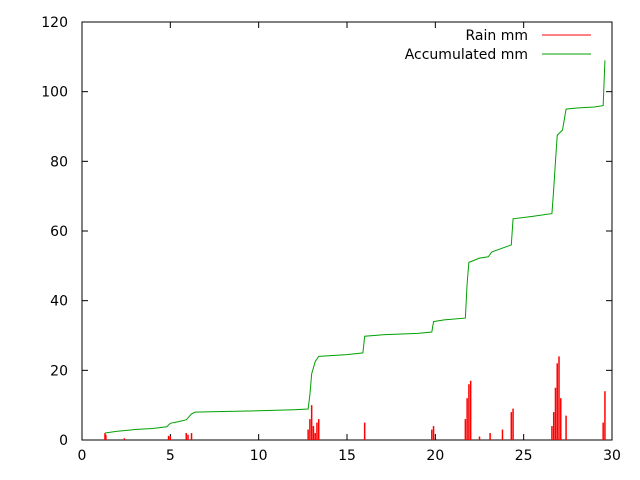 The width and height of the screenshot is (640, 480). Describe the element at coordinates (259, 456) in the screenshot. I see `x-tick-label: 10` at that location.